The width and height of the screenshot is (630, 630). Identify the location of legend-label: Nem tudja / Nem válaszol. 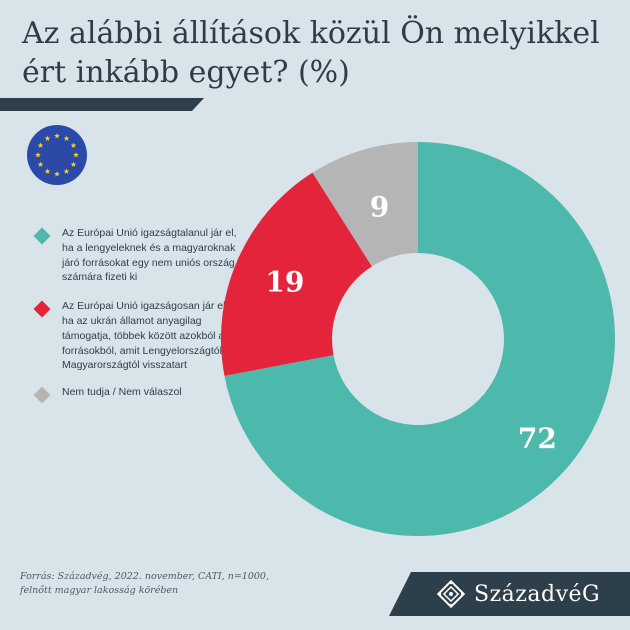
(122, 392).